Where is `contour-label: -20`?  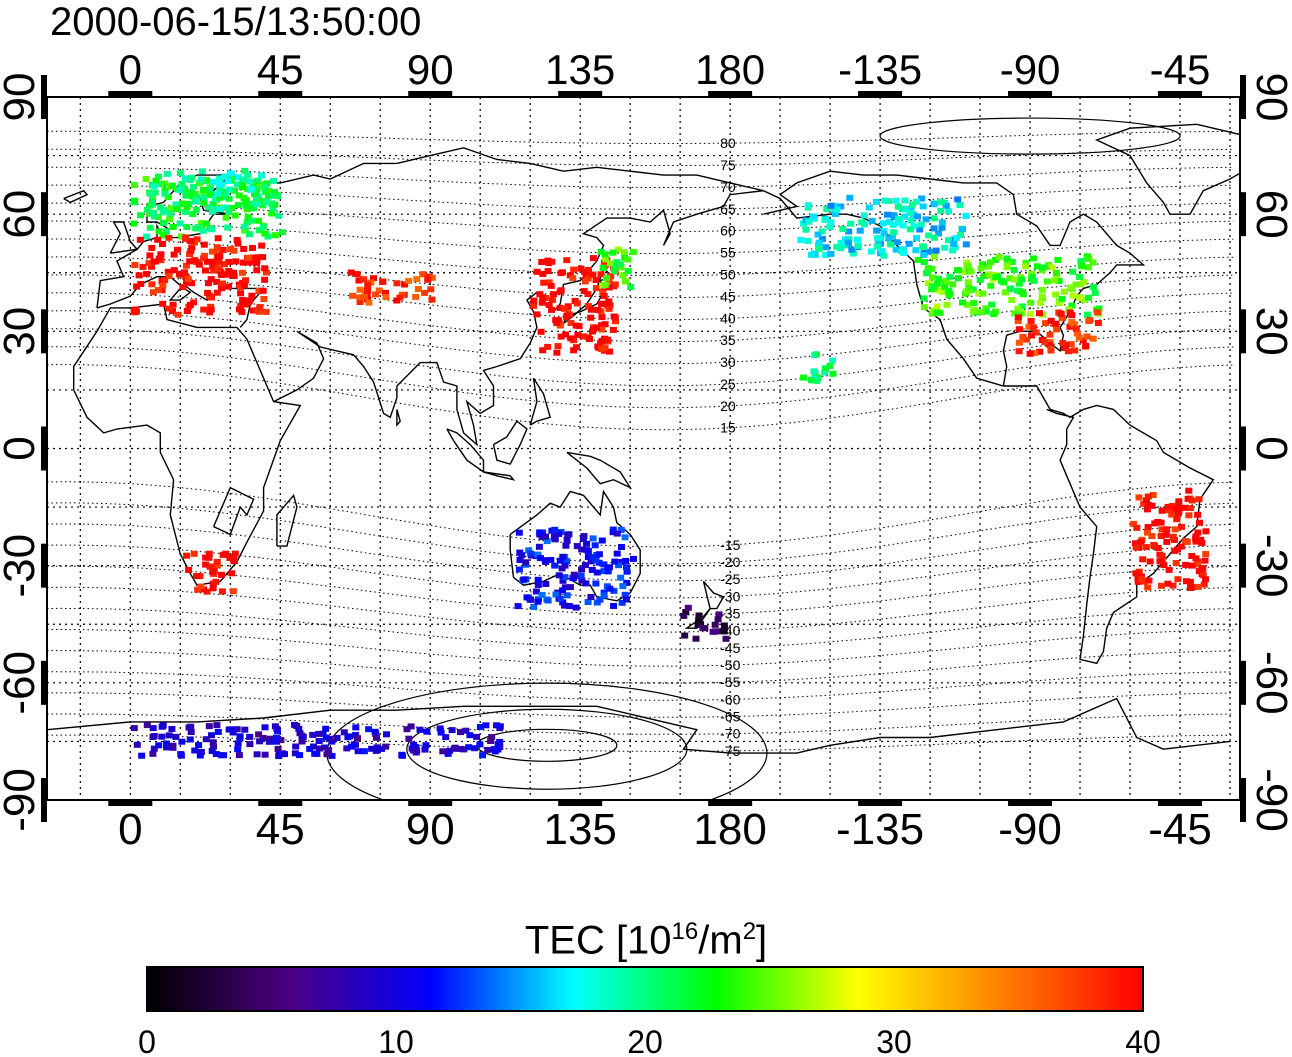 contour-label: -20 is located at coordinates (730, 562).